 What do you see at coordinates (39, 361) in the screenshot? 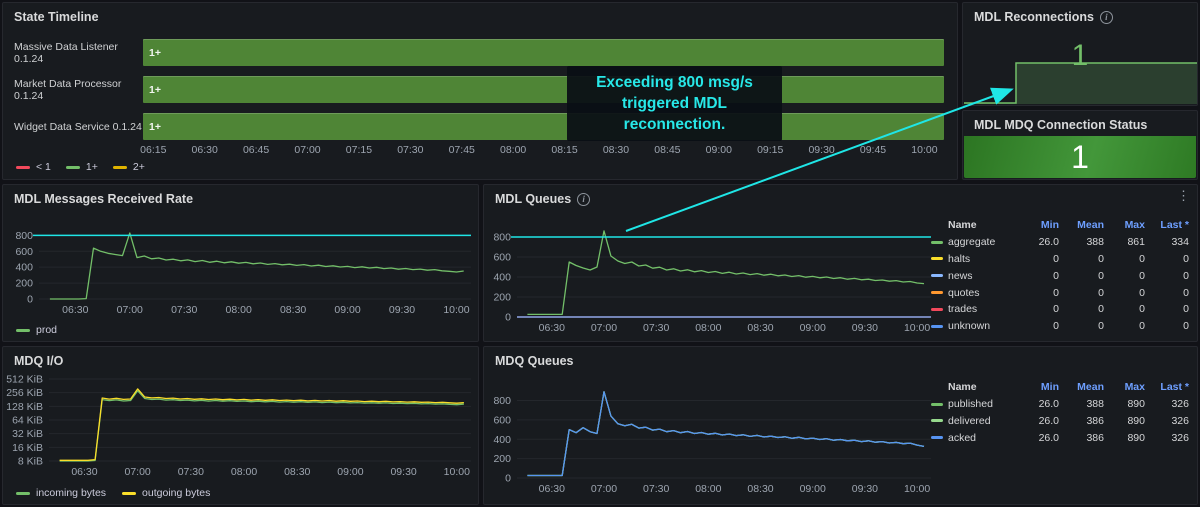
I see `panel-title-mdq-io: MDQ I/O` at bounding box center [39, 361].